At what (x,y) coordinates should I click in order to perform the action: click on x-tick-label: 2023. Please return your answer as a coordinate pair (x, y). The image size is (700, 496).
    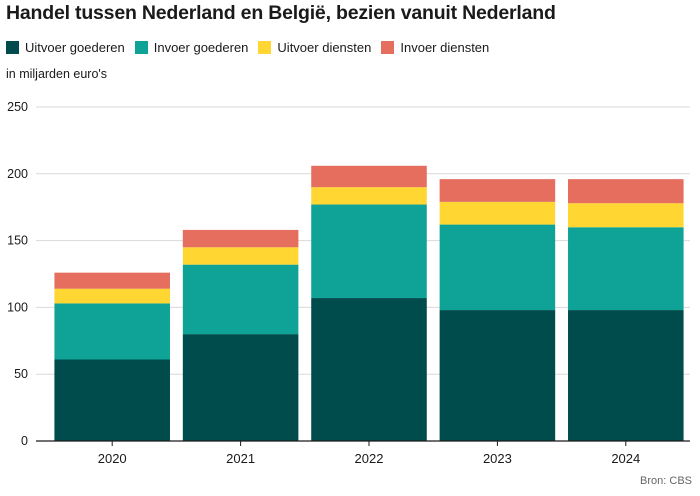
    Looking at the image, I should click on (497, 458).